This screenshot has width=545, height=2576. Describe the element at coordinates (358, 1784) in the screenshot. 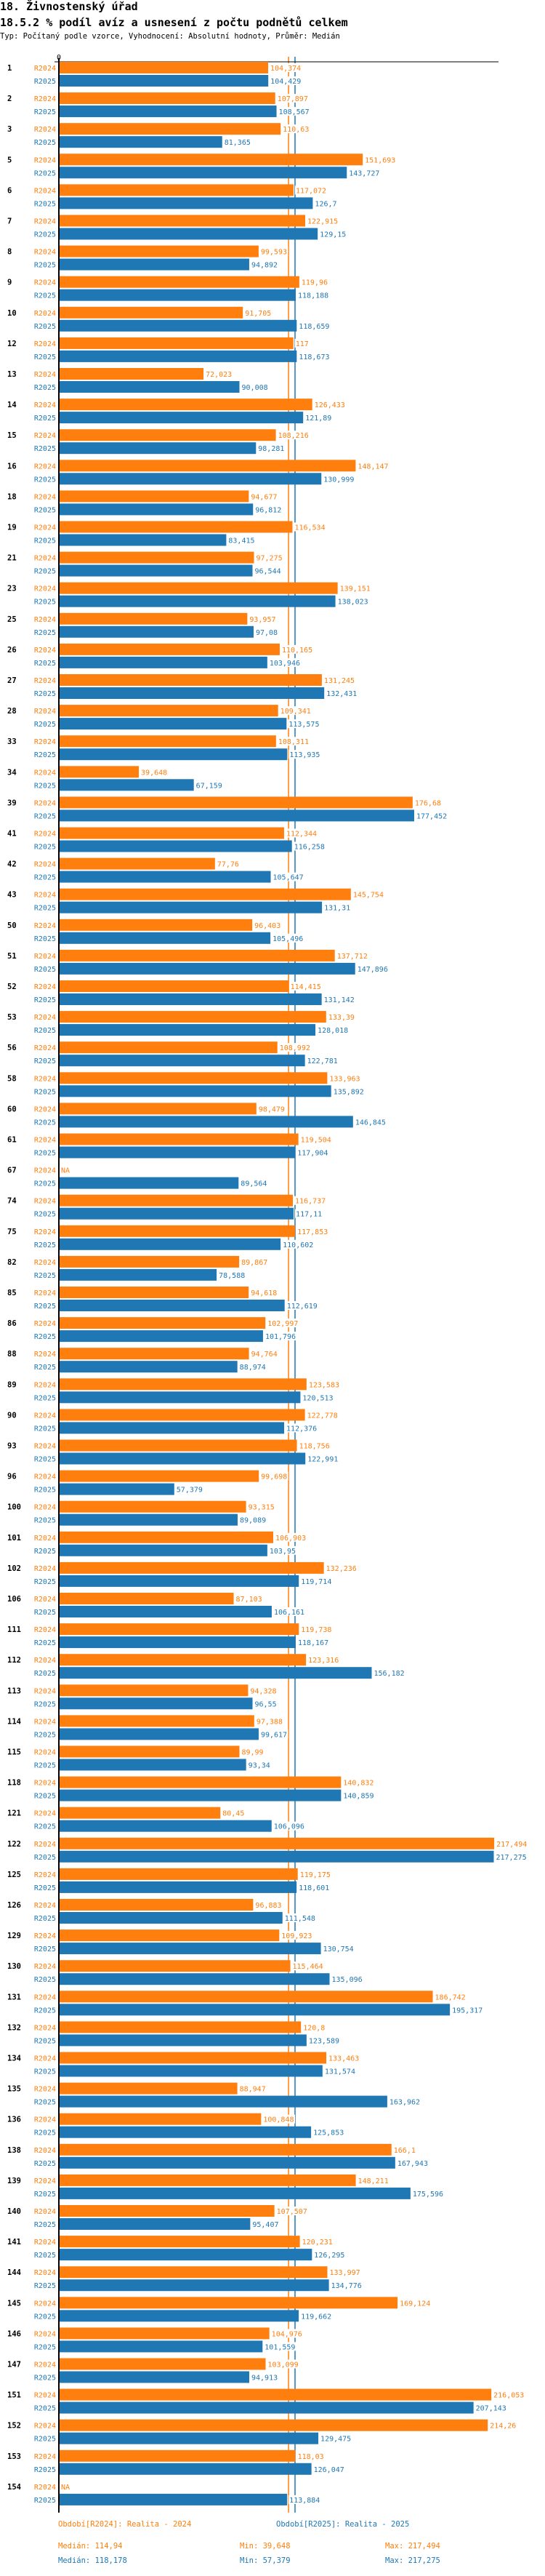

I see `value-label: 140,832` at that location.